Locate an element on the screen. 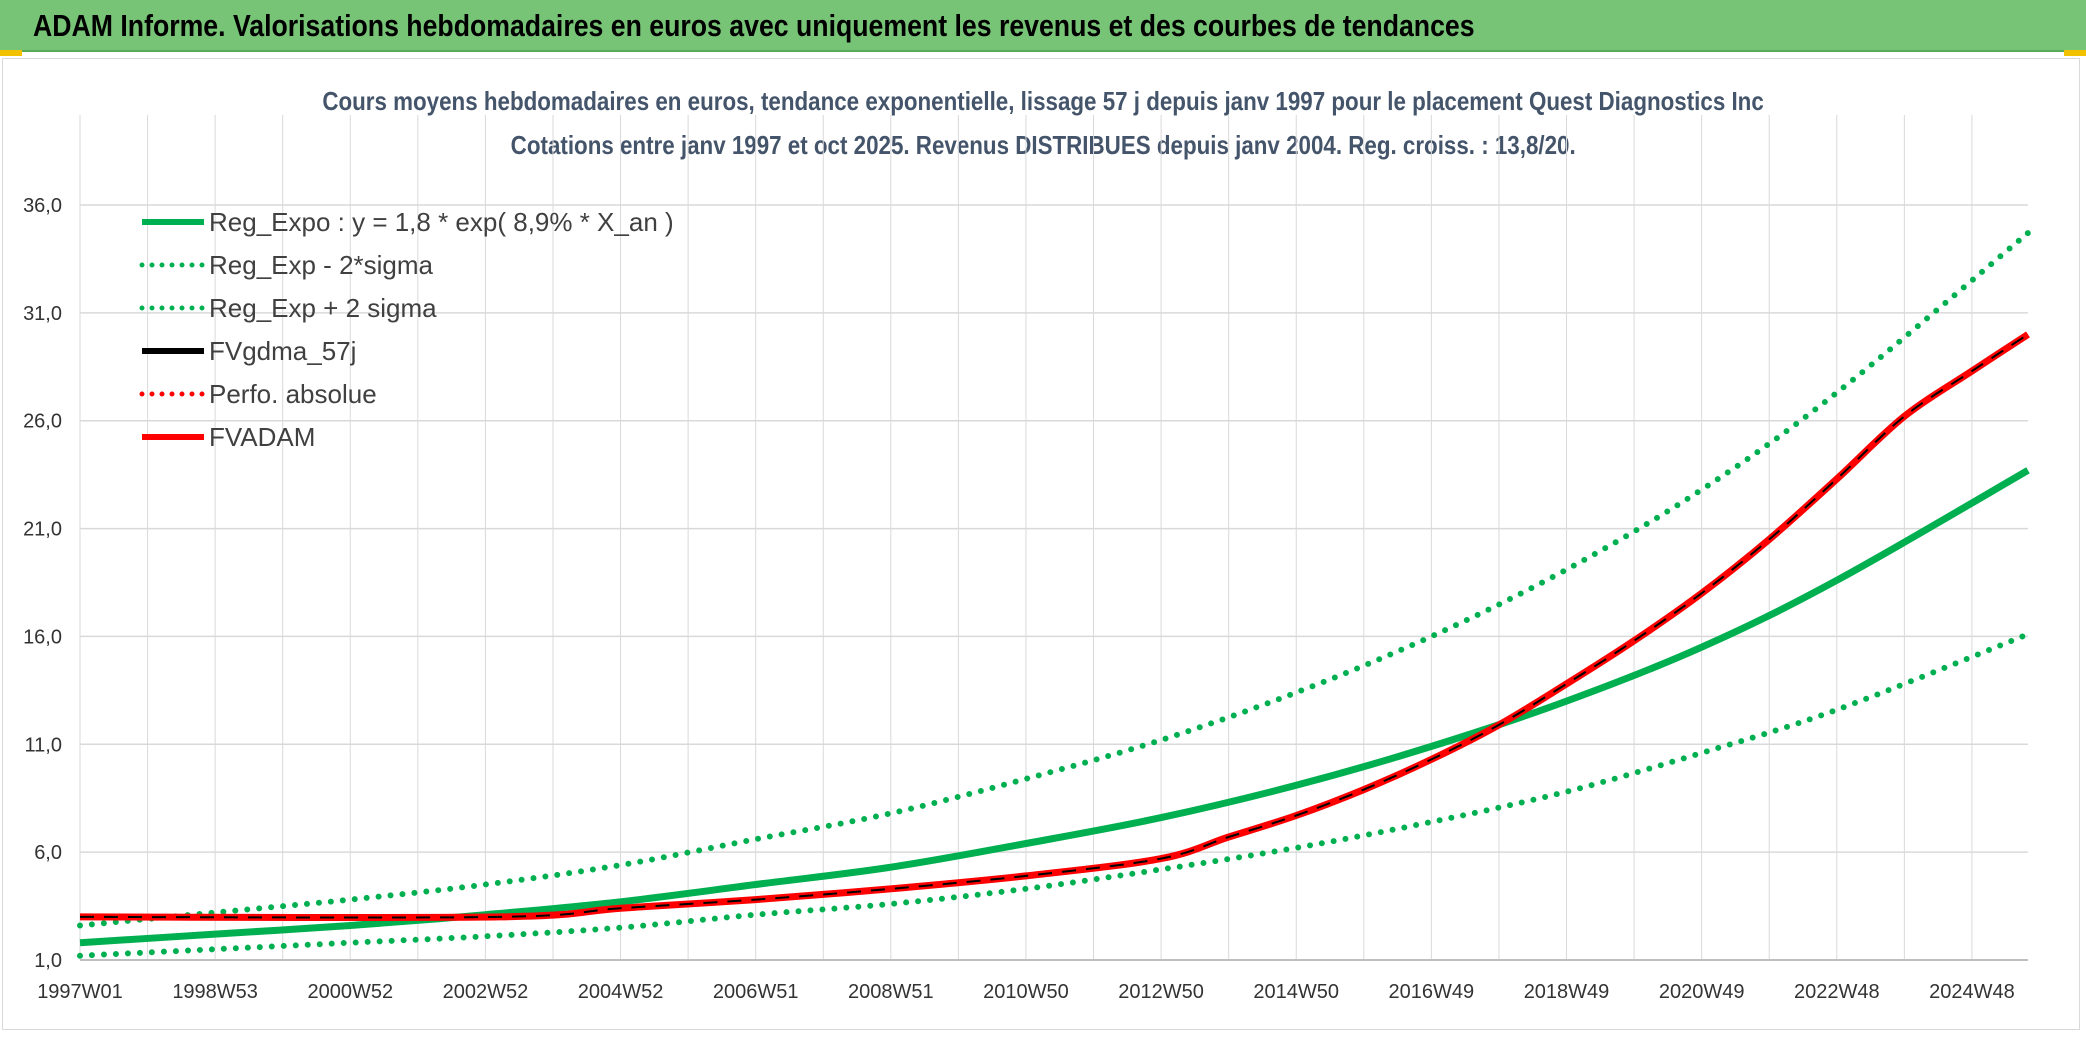 The width and height of the screenshot is (2086, 1037). x-tick-label: 2022W48 is located at coordinates (1837, 992).